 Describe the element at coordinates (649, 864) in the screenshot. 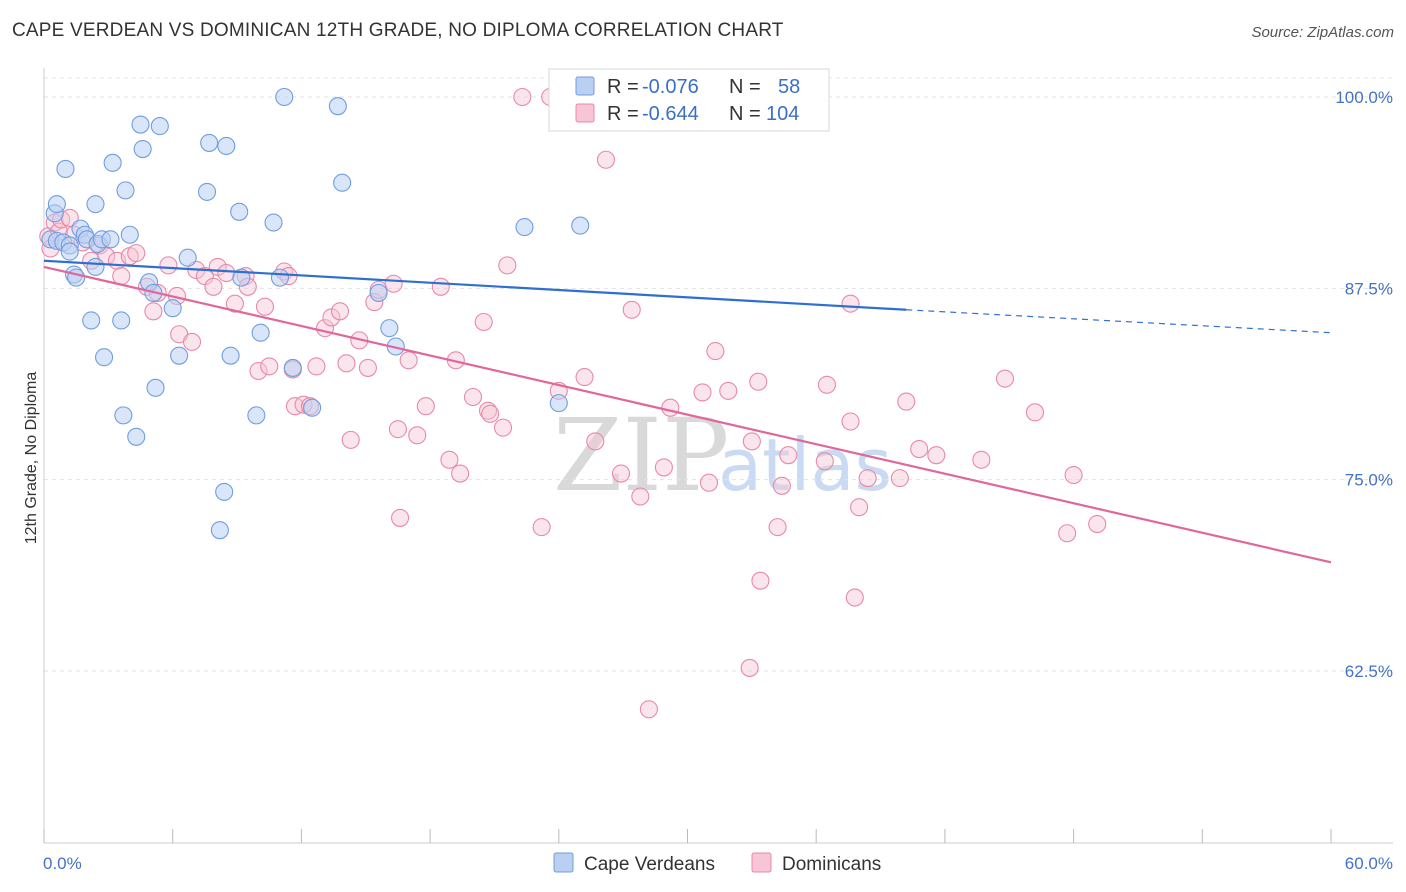

I see `bottom-legend-label-cape-verdeans: Cape Verdeans` at that location.